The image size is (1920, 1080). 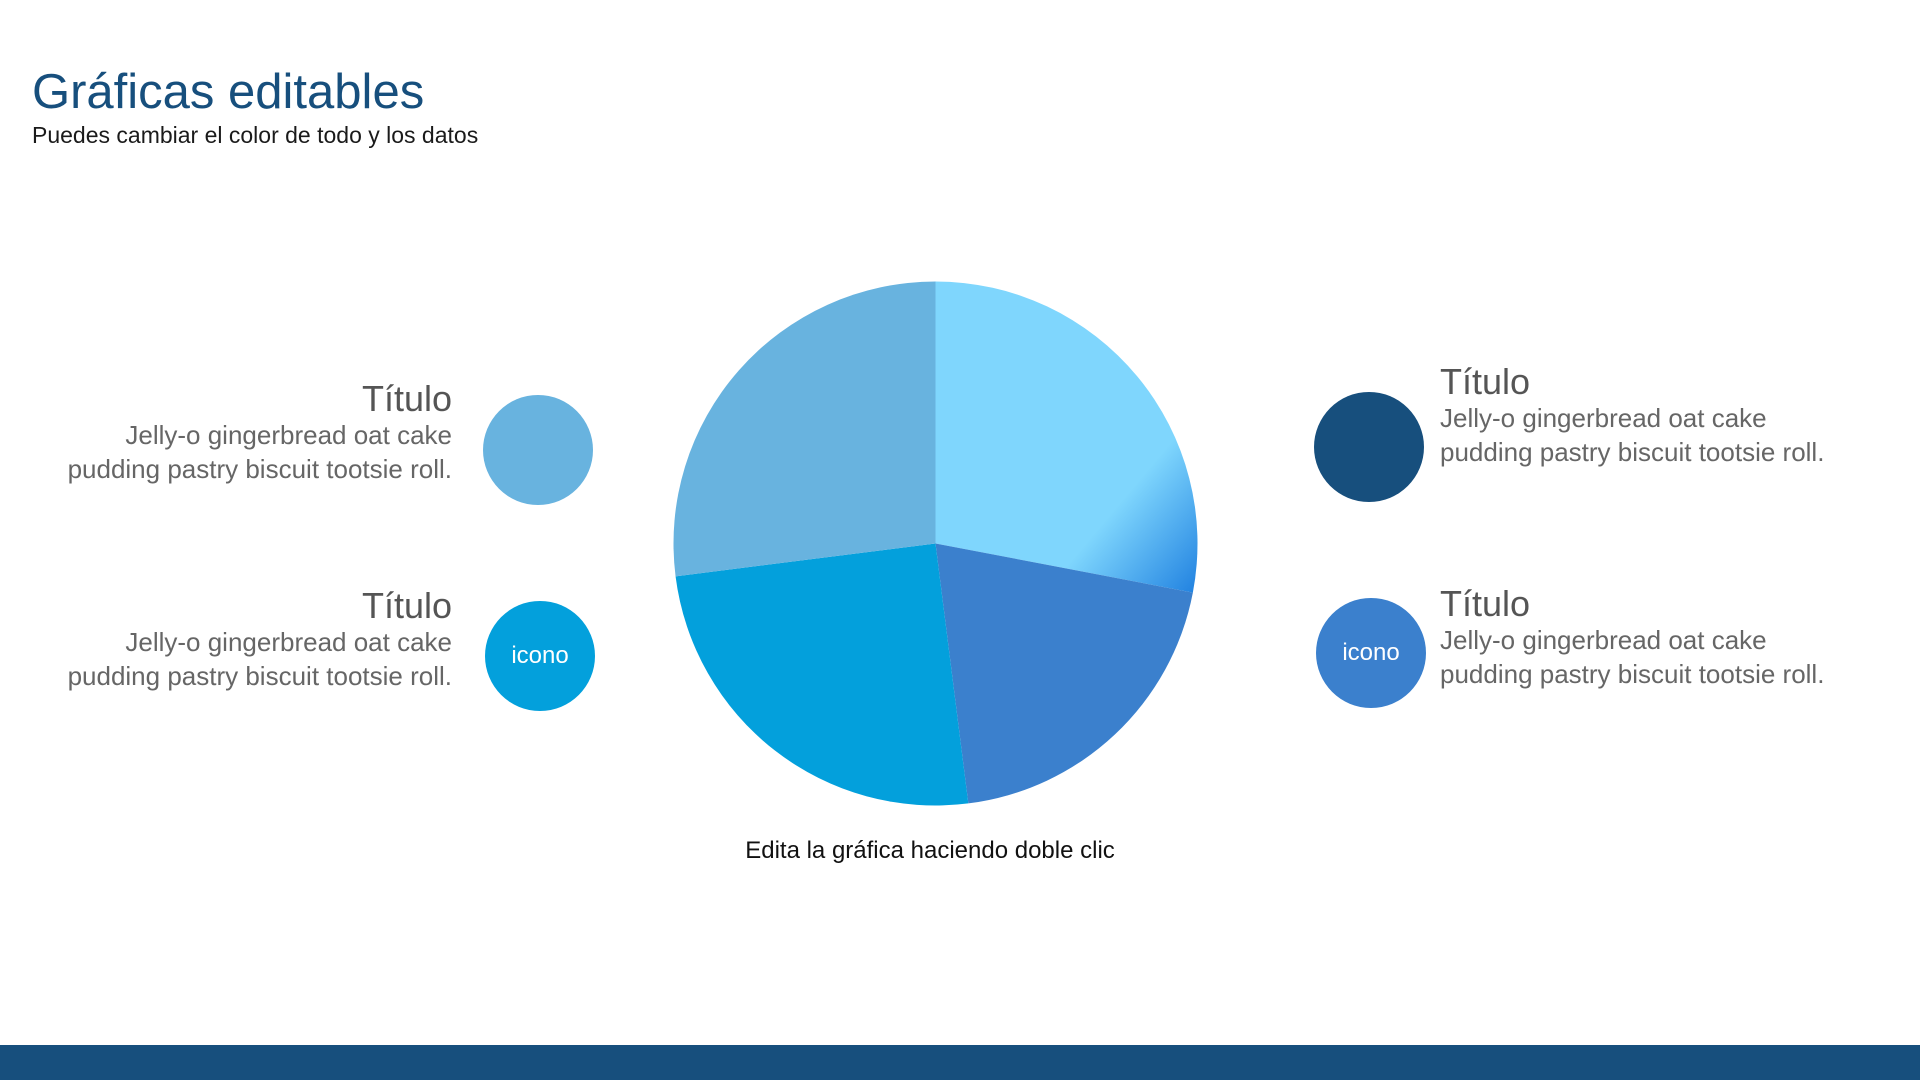 I want to click on icon-placeholder-circle-top-left, so click(x=538, y=450).